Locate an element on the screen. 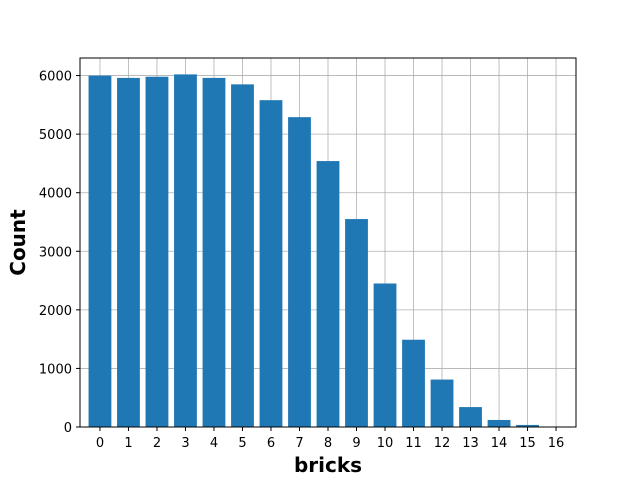 The height and width of the screenshot is (480, 640). x-tick-label: 16 is located at coordinates (556, 443).